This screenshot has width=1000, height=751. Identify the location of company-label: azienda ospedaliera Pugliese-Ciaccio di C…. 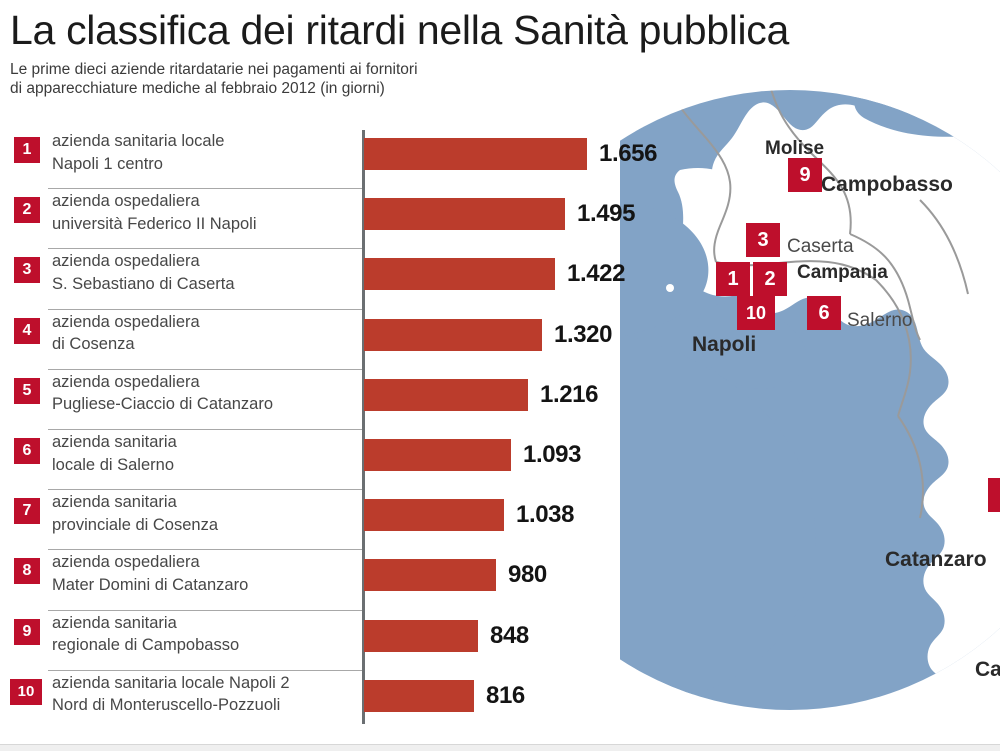
(206, 393).